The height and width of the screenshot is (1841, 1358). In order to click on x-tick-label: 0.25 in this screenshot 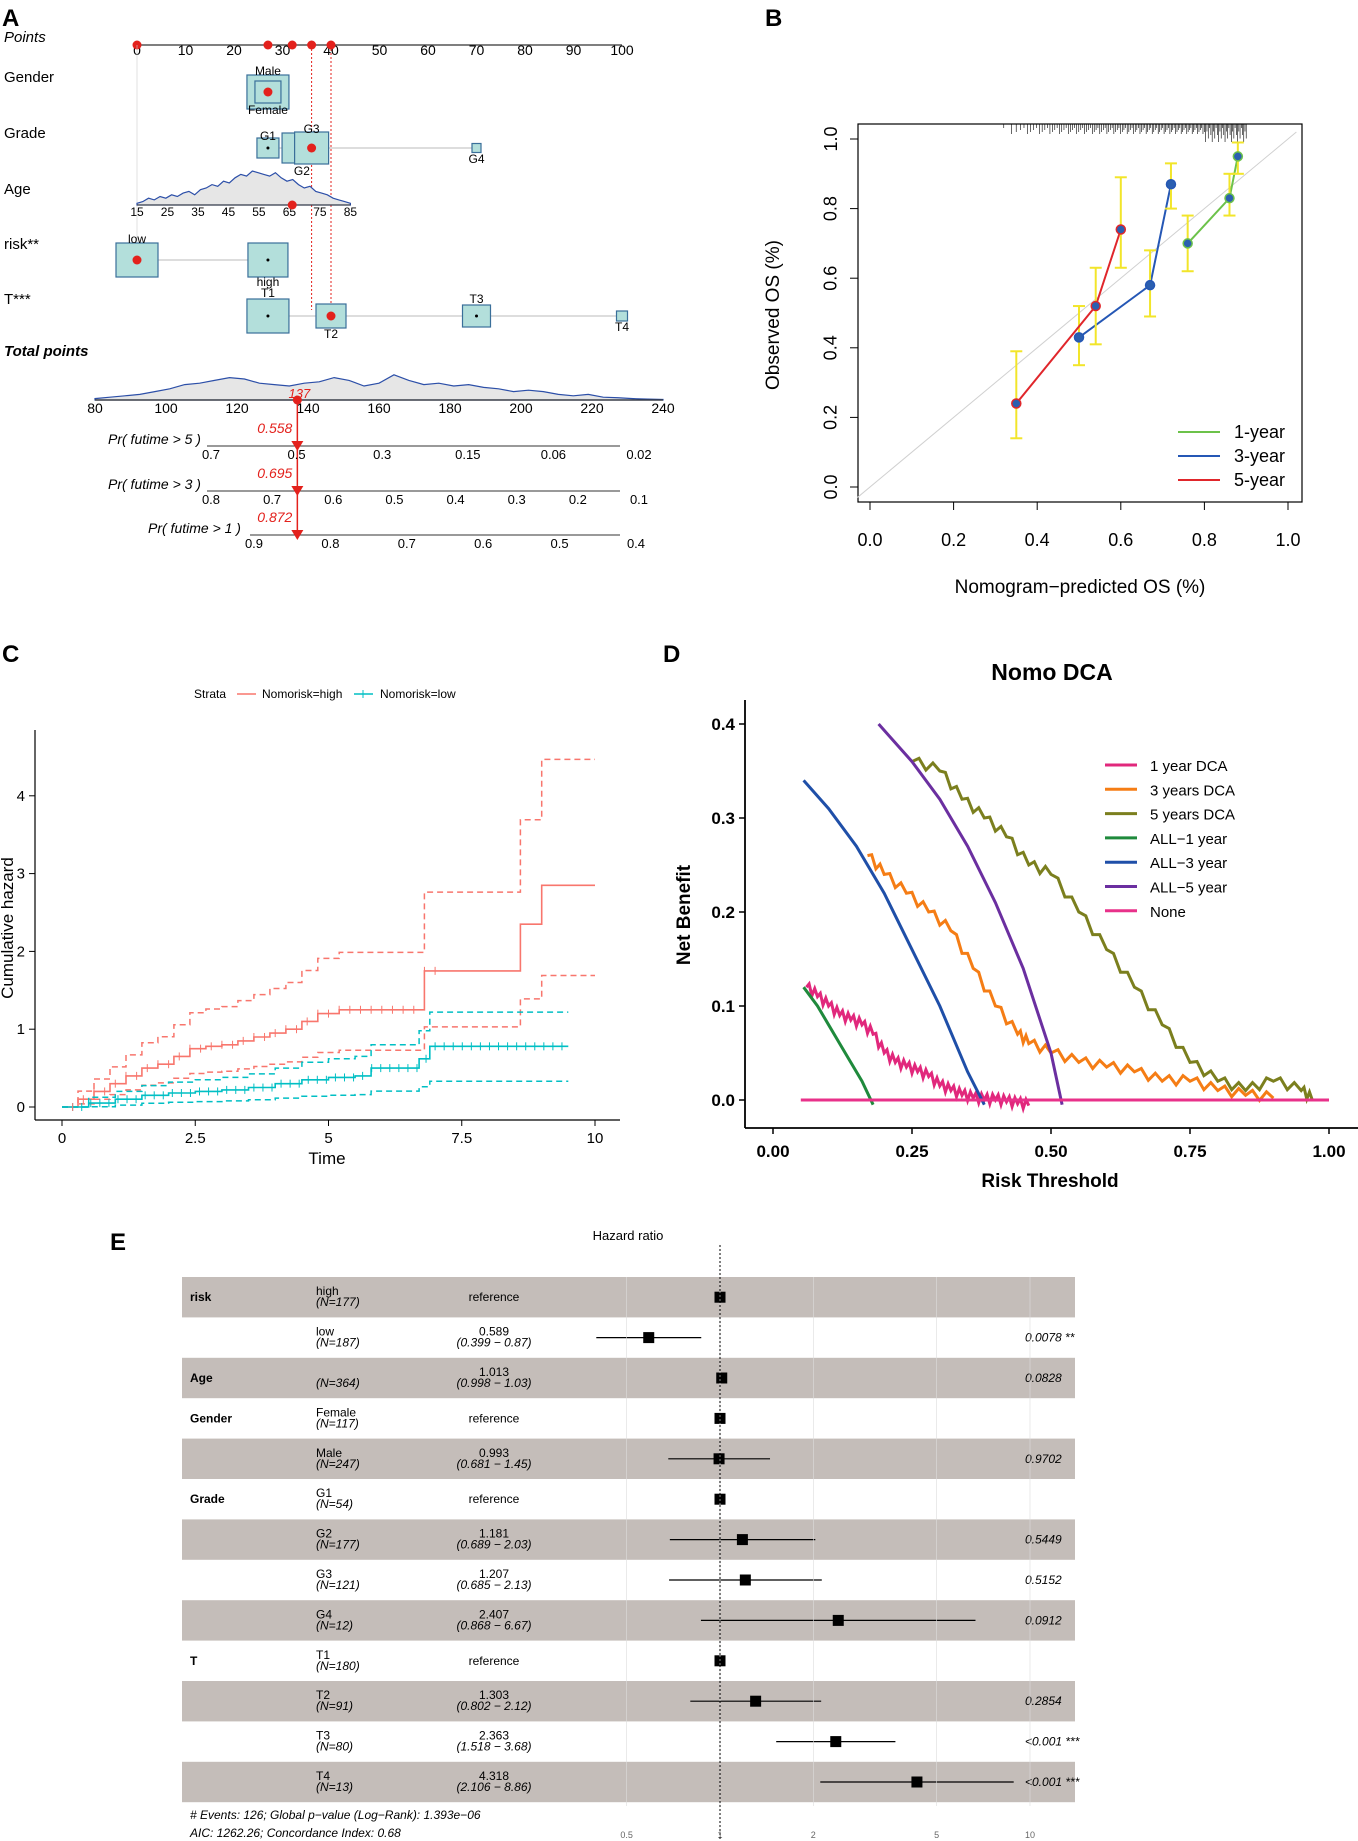, I will do `click(911, 1151)`.